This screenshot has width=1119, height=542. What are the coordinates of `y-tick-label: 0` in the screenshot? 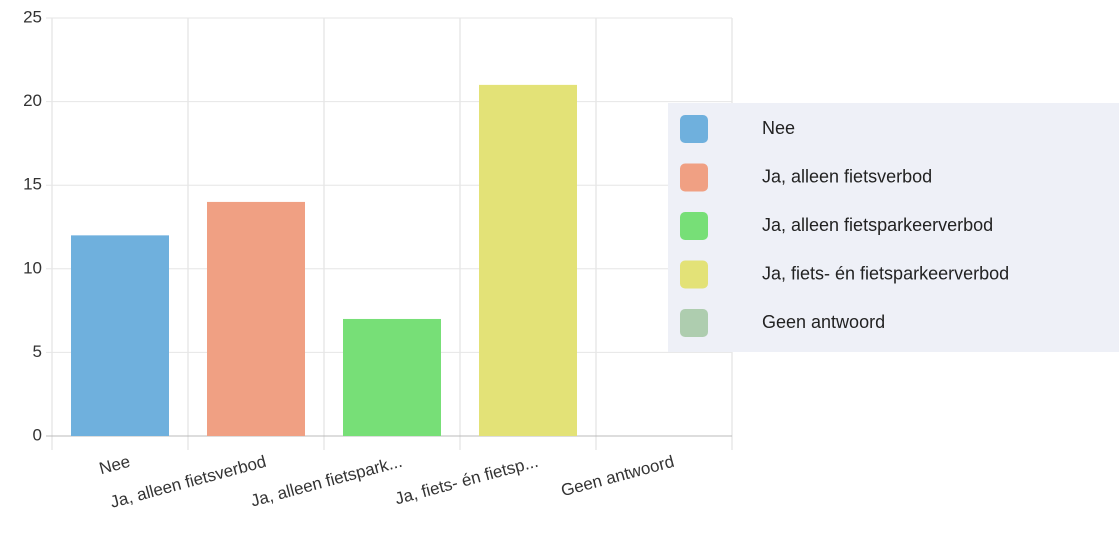 It's located at (37, 434).